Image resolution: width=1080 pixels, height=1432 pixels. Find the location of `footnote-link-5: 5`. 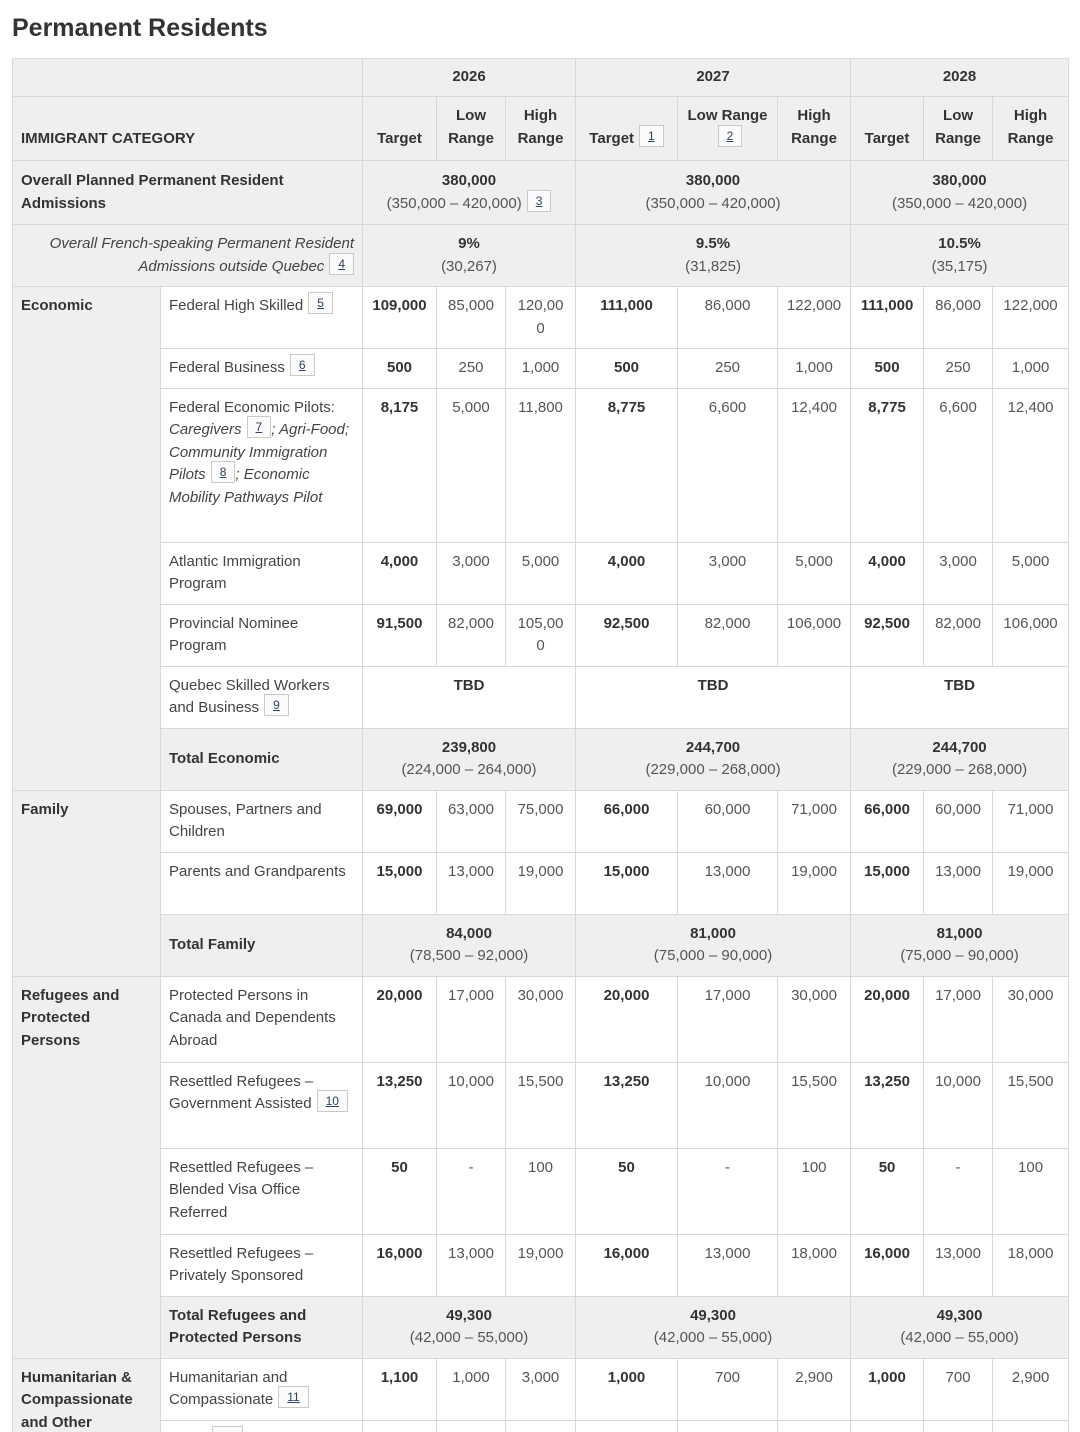

footnote-link-5: 5 is located at coordinates (320, 303).